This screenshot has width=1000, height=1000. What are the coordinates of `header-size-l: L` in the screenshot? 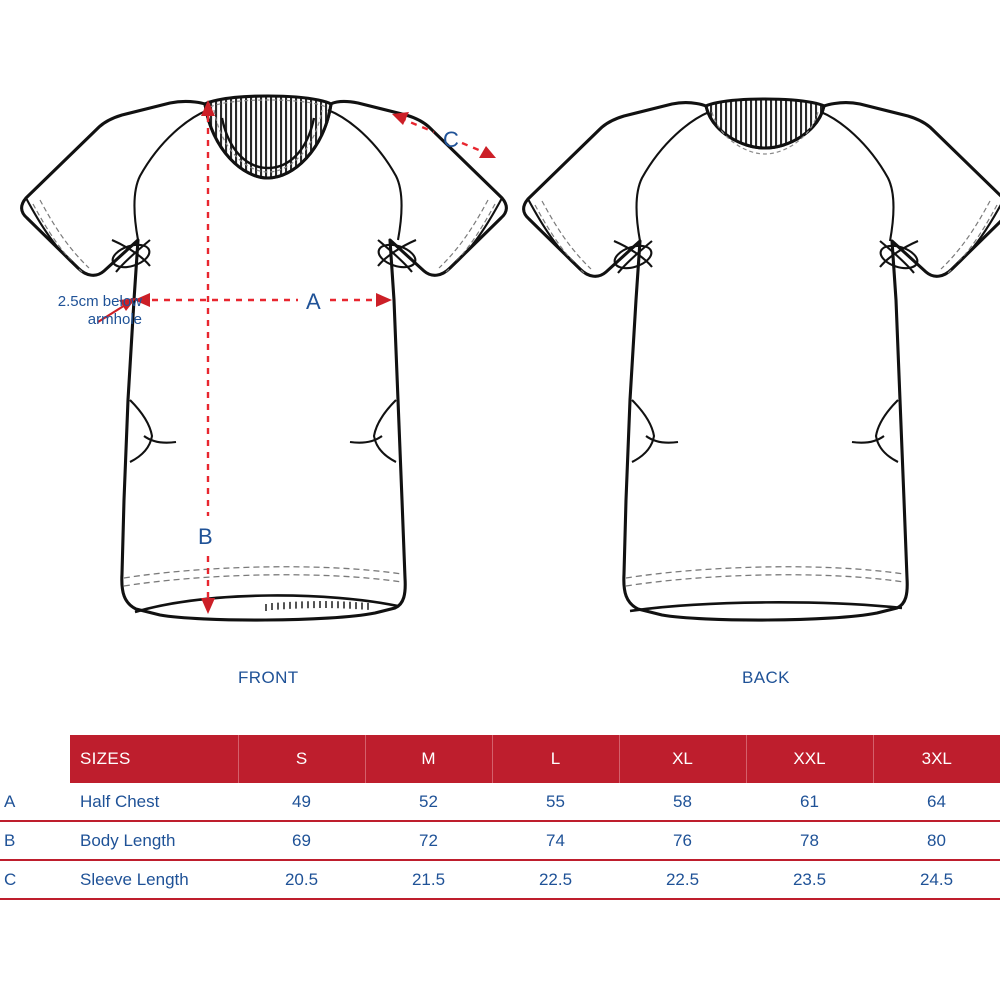 It's located at (555, 759).